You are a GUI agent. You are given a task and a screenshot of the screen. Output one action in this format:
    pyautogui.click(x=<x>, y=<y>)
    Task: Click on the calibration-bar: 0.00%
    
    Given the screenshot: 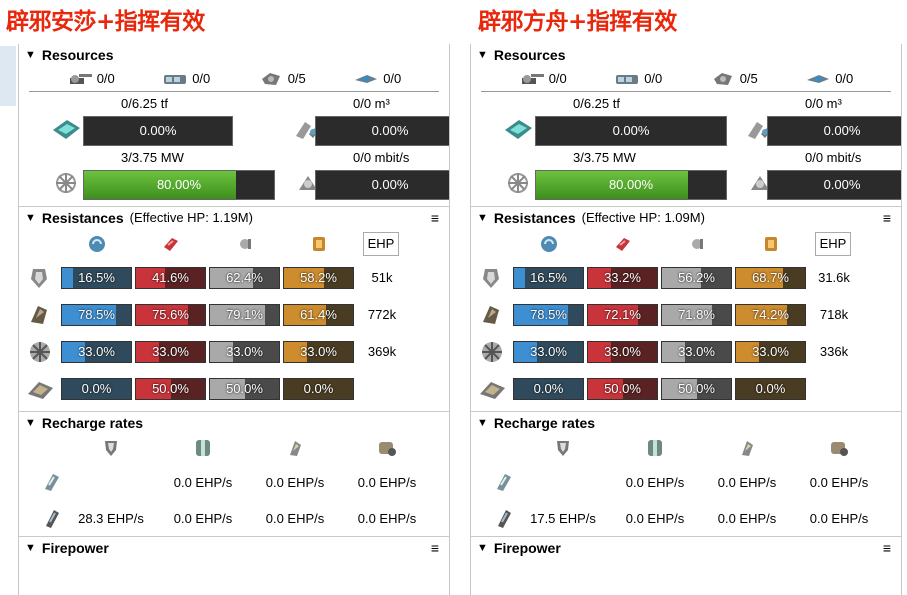 What is the action you would take?
    pyautogui.click(x=382, y=131)
    